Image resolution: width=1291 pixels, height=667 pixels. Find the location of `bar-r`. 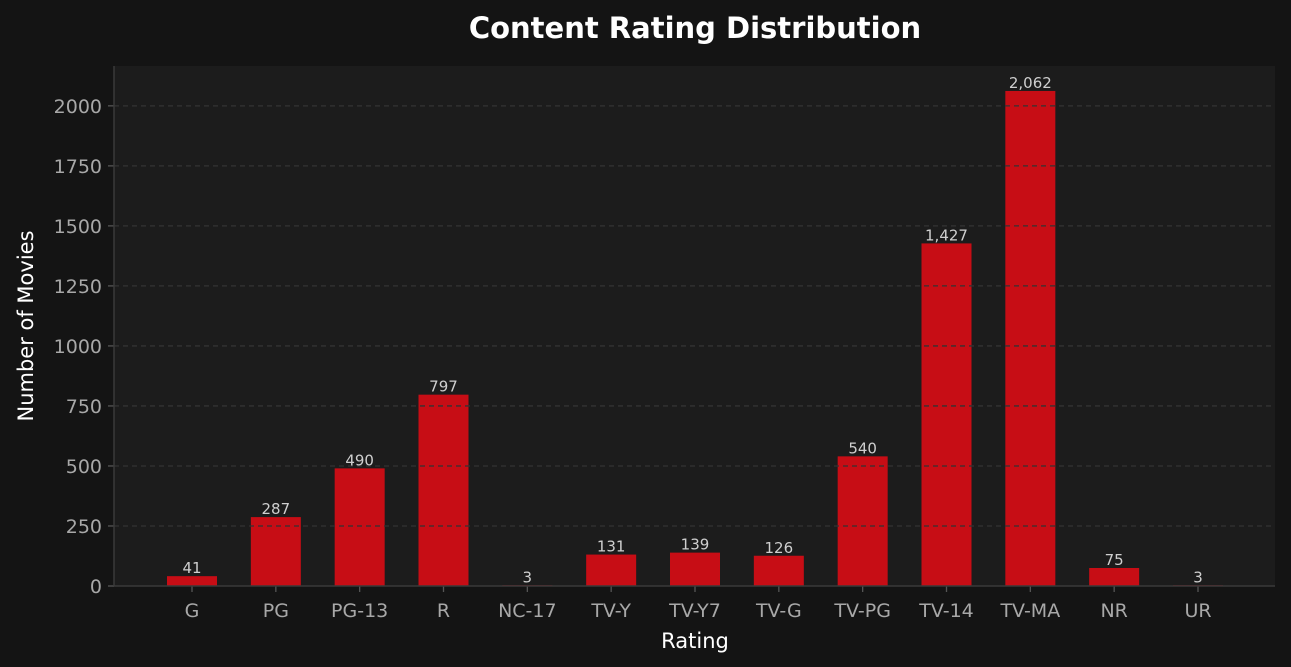

bar-r is located at coordinates (443, 490).